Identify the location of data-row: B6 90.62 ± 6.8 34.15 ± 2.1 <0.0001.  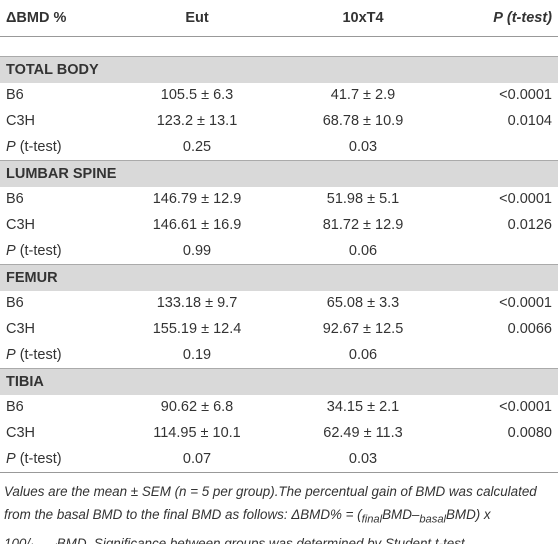
(279, 407).